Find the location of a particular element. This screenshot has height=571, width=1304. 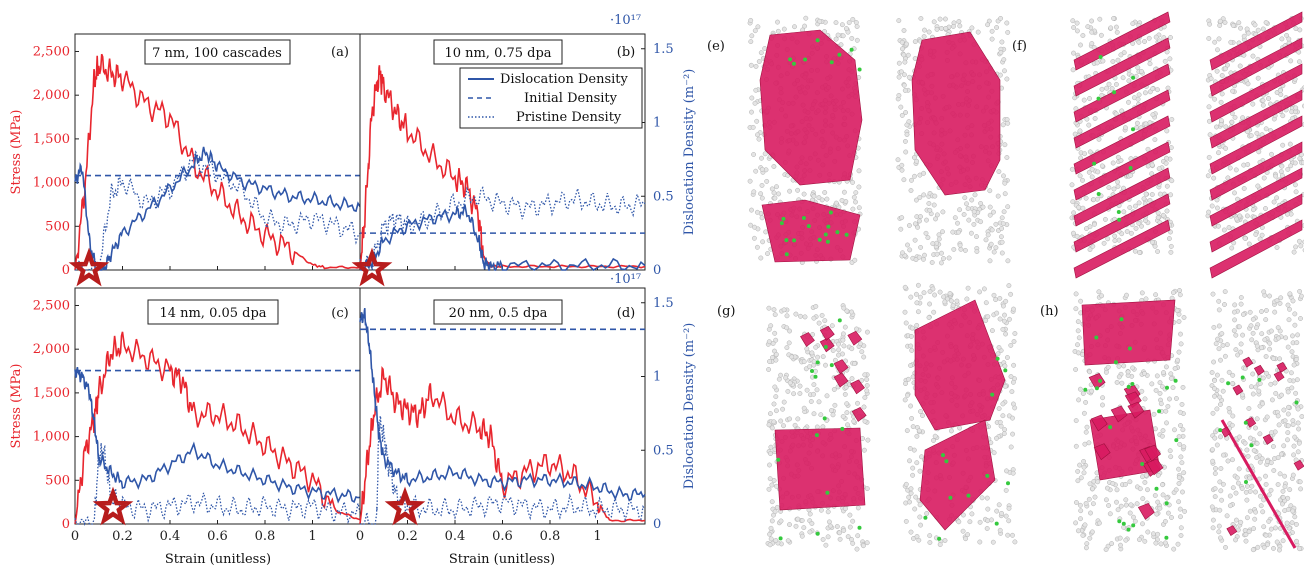

dislocation-loop is located at coordinates (1128, 332).